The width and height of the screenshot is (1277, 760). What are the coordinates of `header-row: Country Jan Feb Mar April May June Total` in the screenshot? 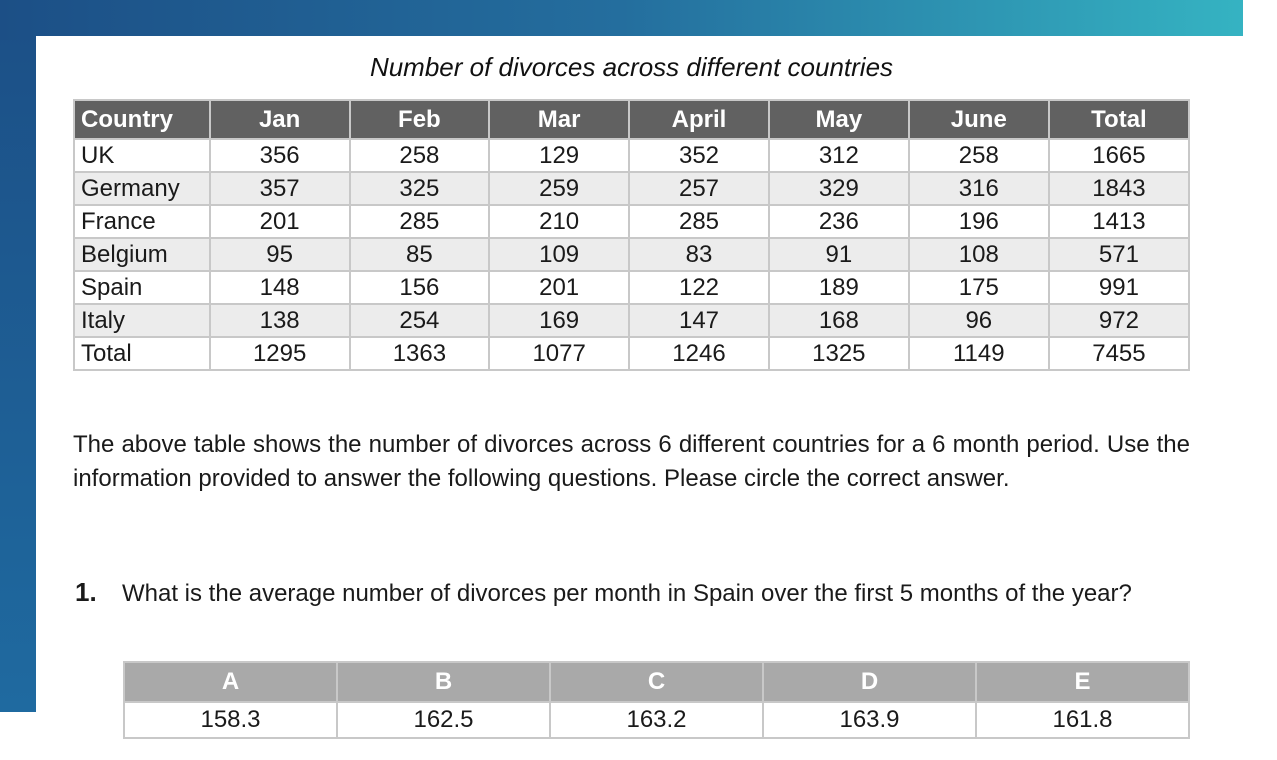 It's located at (632, 119).